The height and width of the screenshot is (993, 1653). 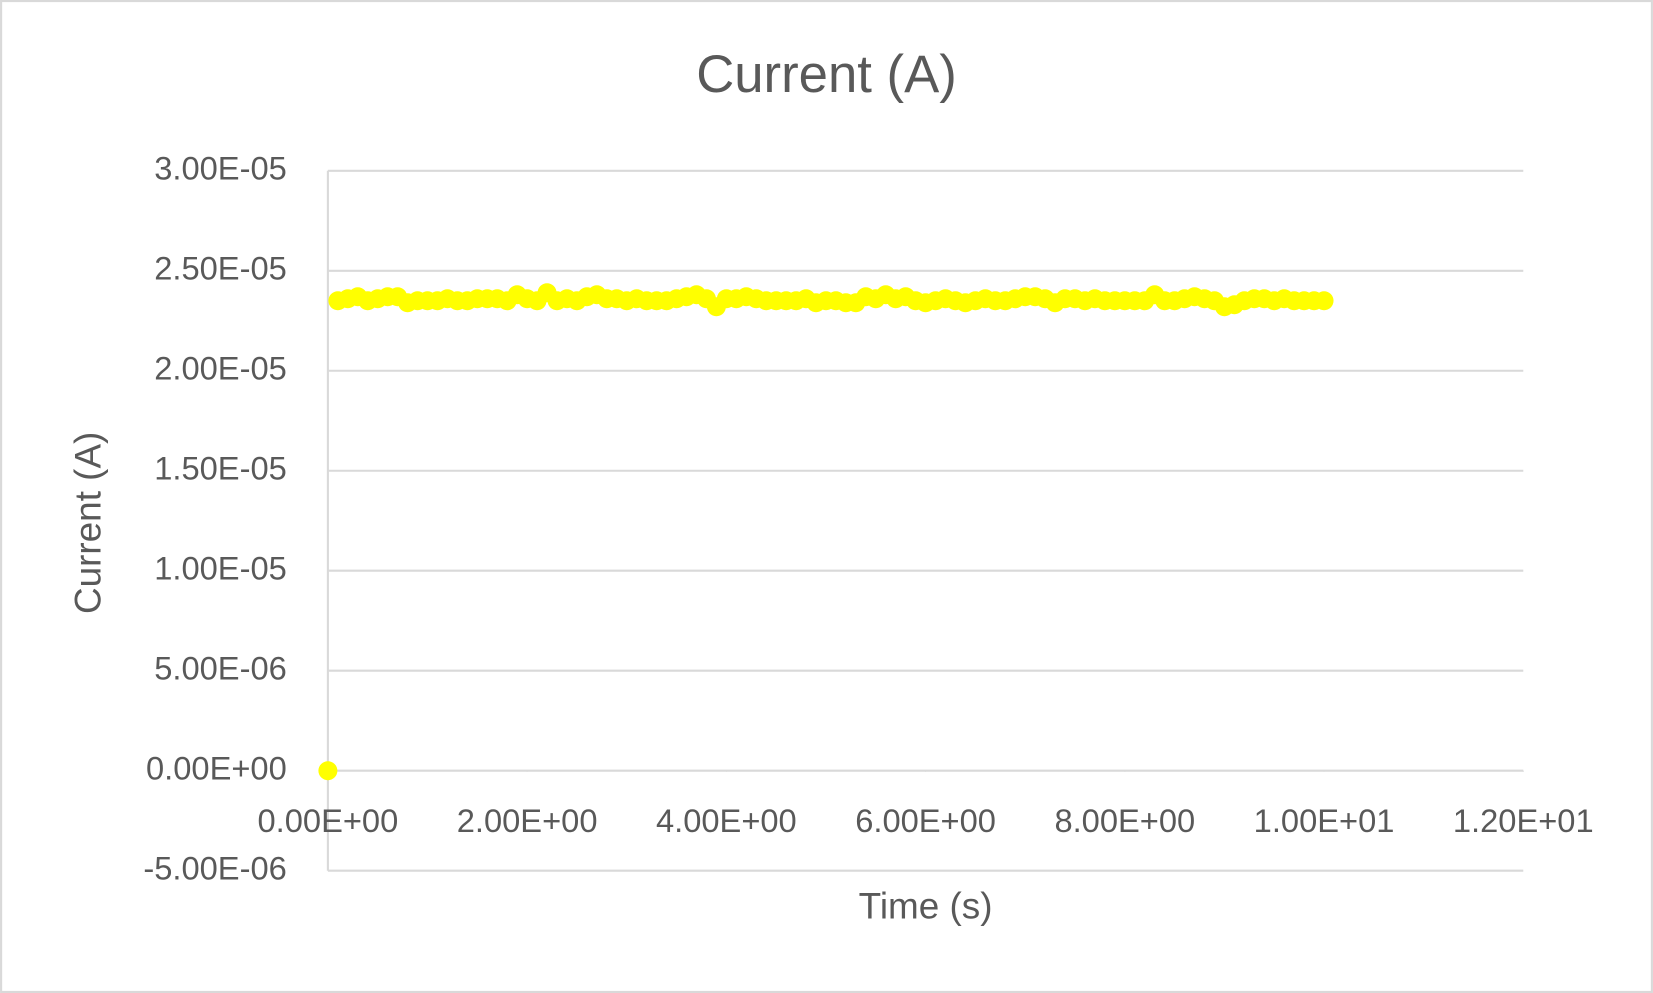 What do you see at coordinates (328, 820) in the screenshot?
I see `x-tick-label: 0.00E+00` at bounding box center [328, 820].